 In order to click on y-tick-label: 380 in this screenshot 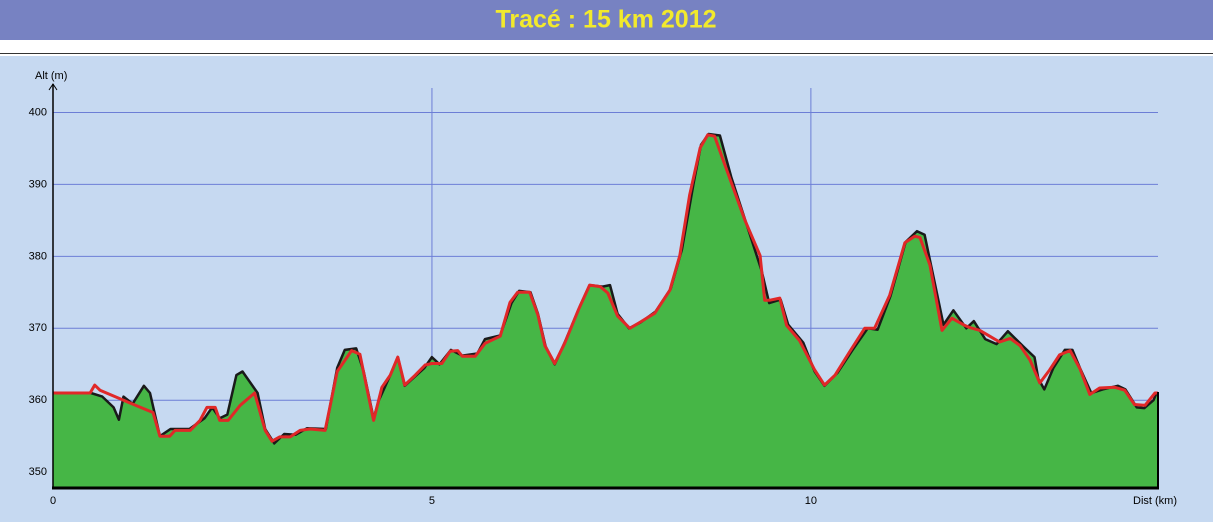, I will do `click(38, 256)`.